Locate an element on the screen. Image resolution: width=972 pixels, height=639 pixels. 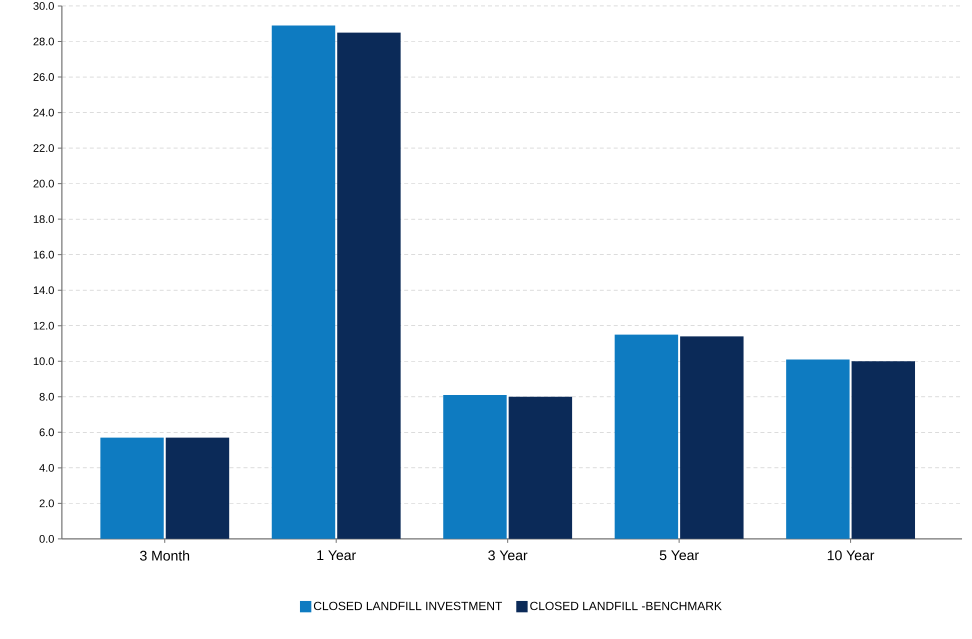
y-tick-label: 22.0 is located at coordinates (44, 148).